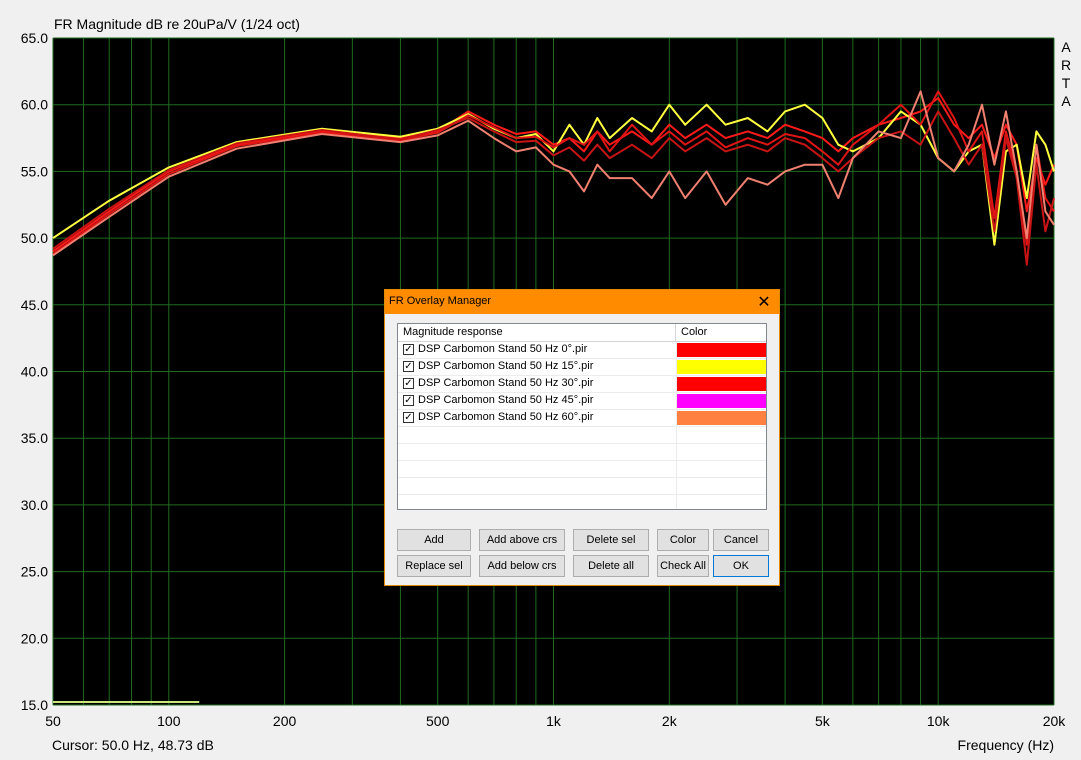 The width and height of the screenshot is (1081, 760). What do you see at coordinates (34, 705) in the screenshot?
I see `y-tick-label: 15.0` at bounding box center [34, 705].